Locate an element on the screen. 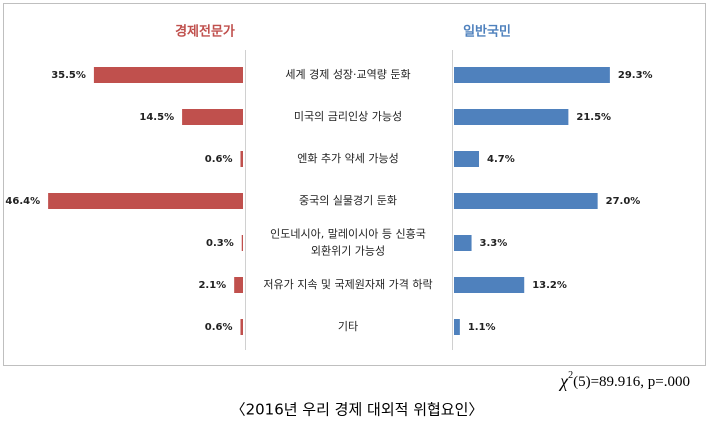 The height and width of the screenshot is (433, 713). statistic: χ2(5)=89.916, p=.000 is located at coordinates (624, 380).